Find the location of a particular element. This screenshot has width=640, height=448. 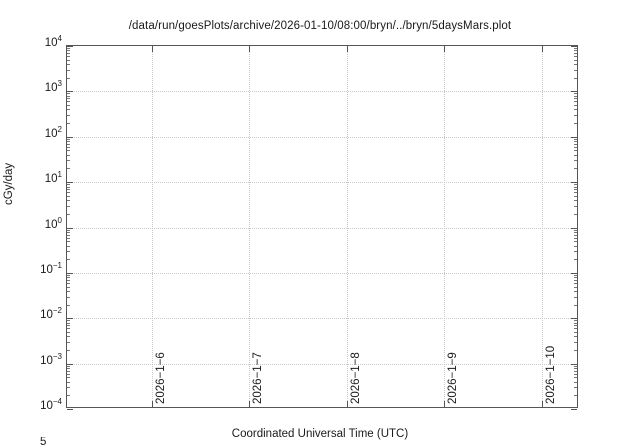

y-axis-tick-label: 10⁻³ is located at coordinates (51, 359).